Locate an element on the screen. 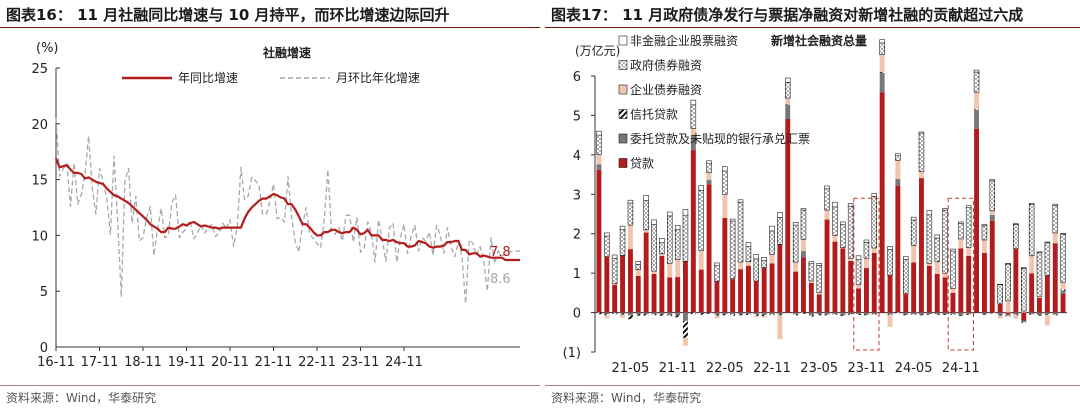  left-ytick-label: 10 is located at coordinates (39, 236).